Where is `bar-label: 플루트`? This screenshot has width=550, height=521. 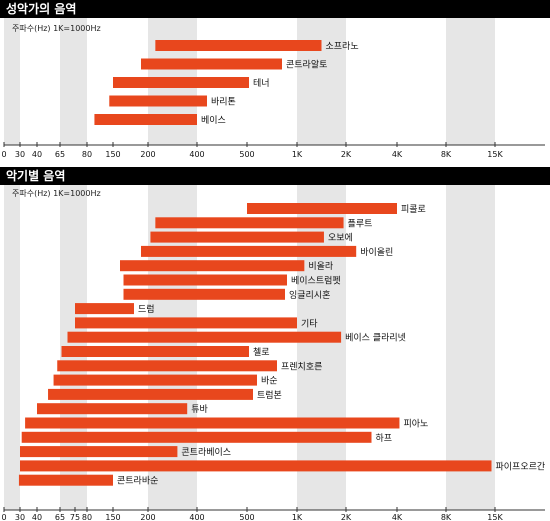 bar-label: 플루트 is located at coordinates (360, 223).